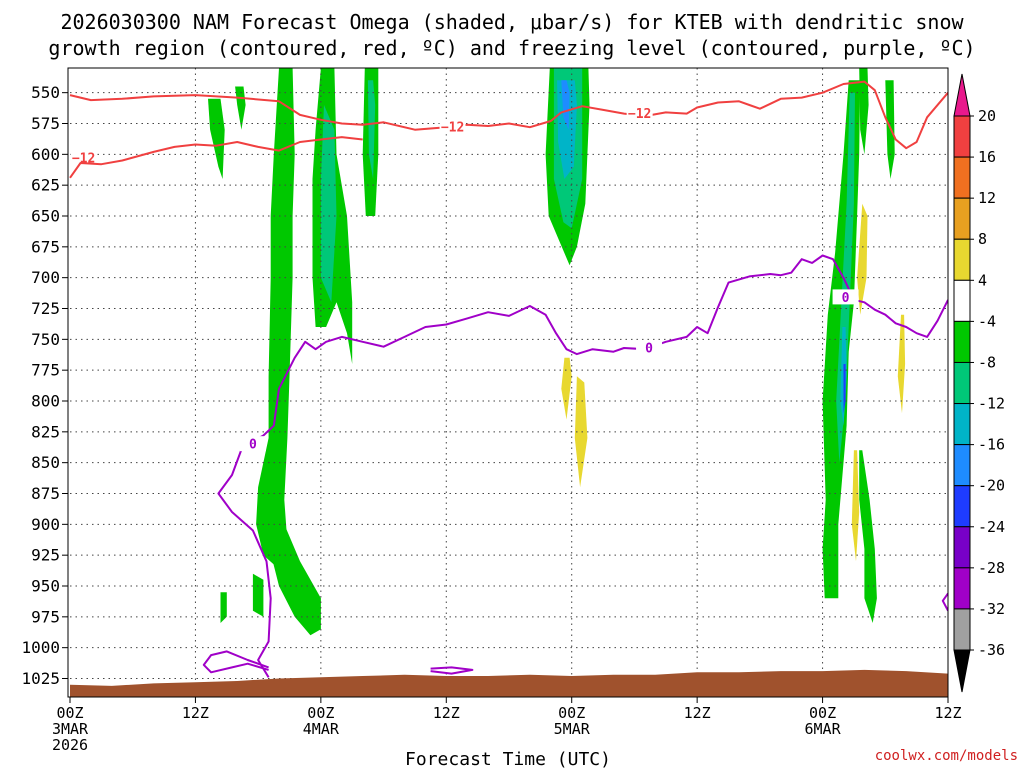 This screenshot has width=1024, height=768. What do you see at coordinates (328, 204) in the screenshot?
I see `omega-teal-g` at bounding box center [328, 204].